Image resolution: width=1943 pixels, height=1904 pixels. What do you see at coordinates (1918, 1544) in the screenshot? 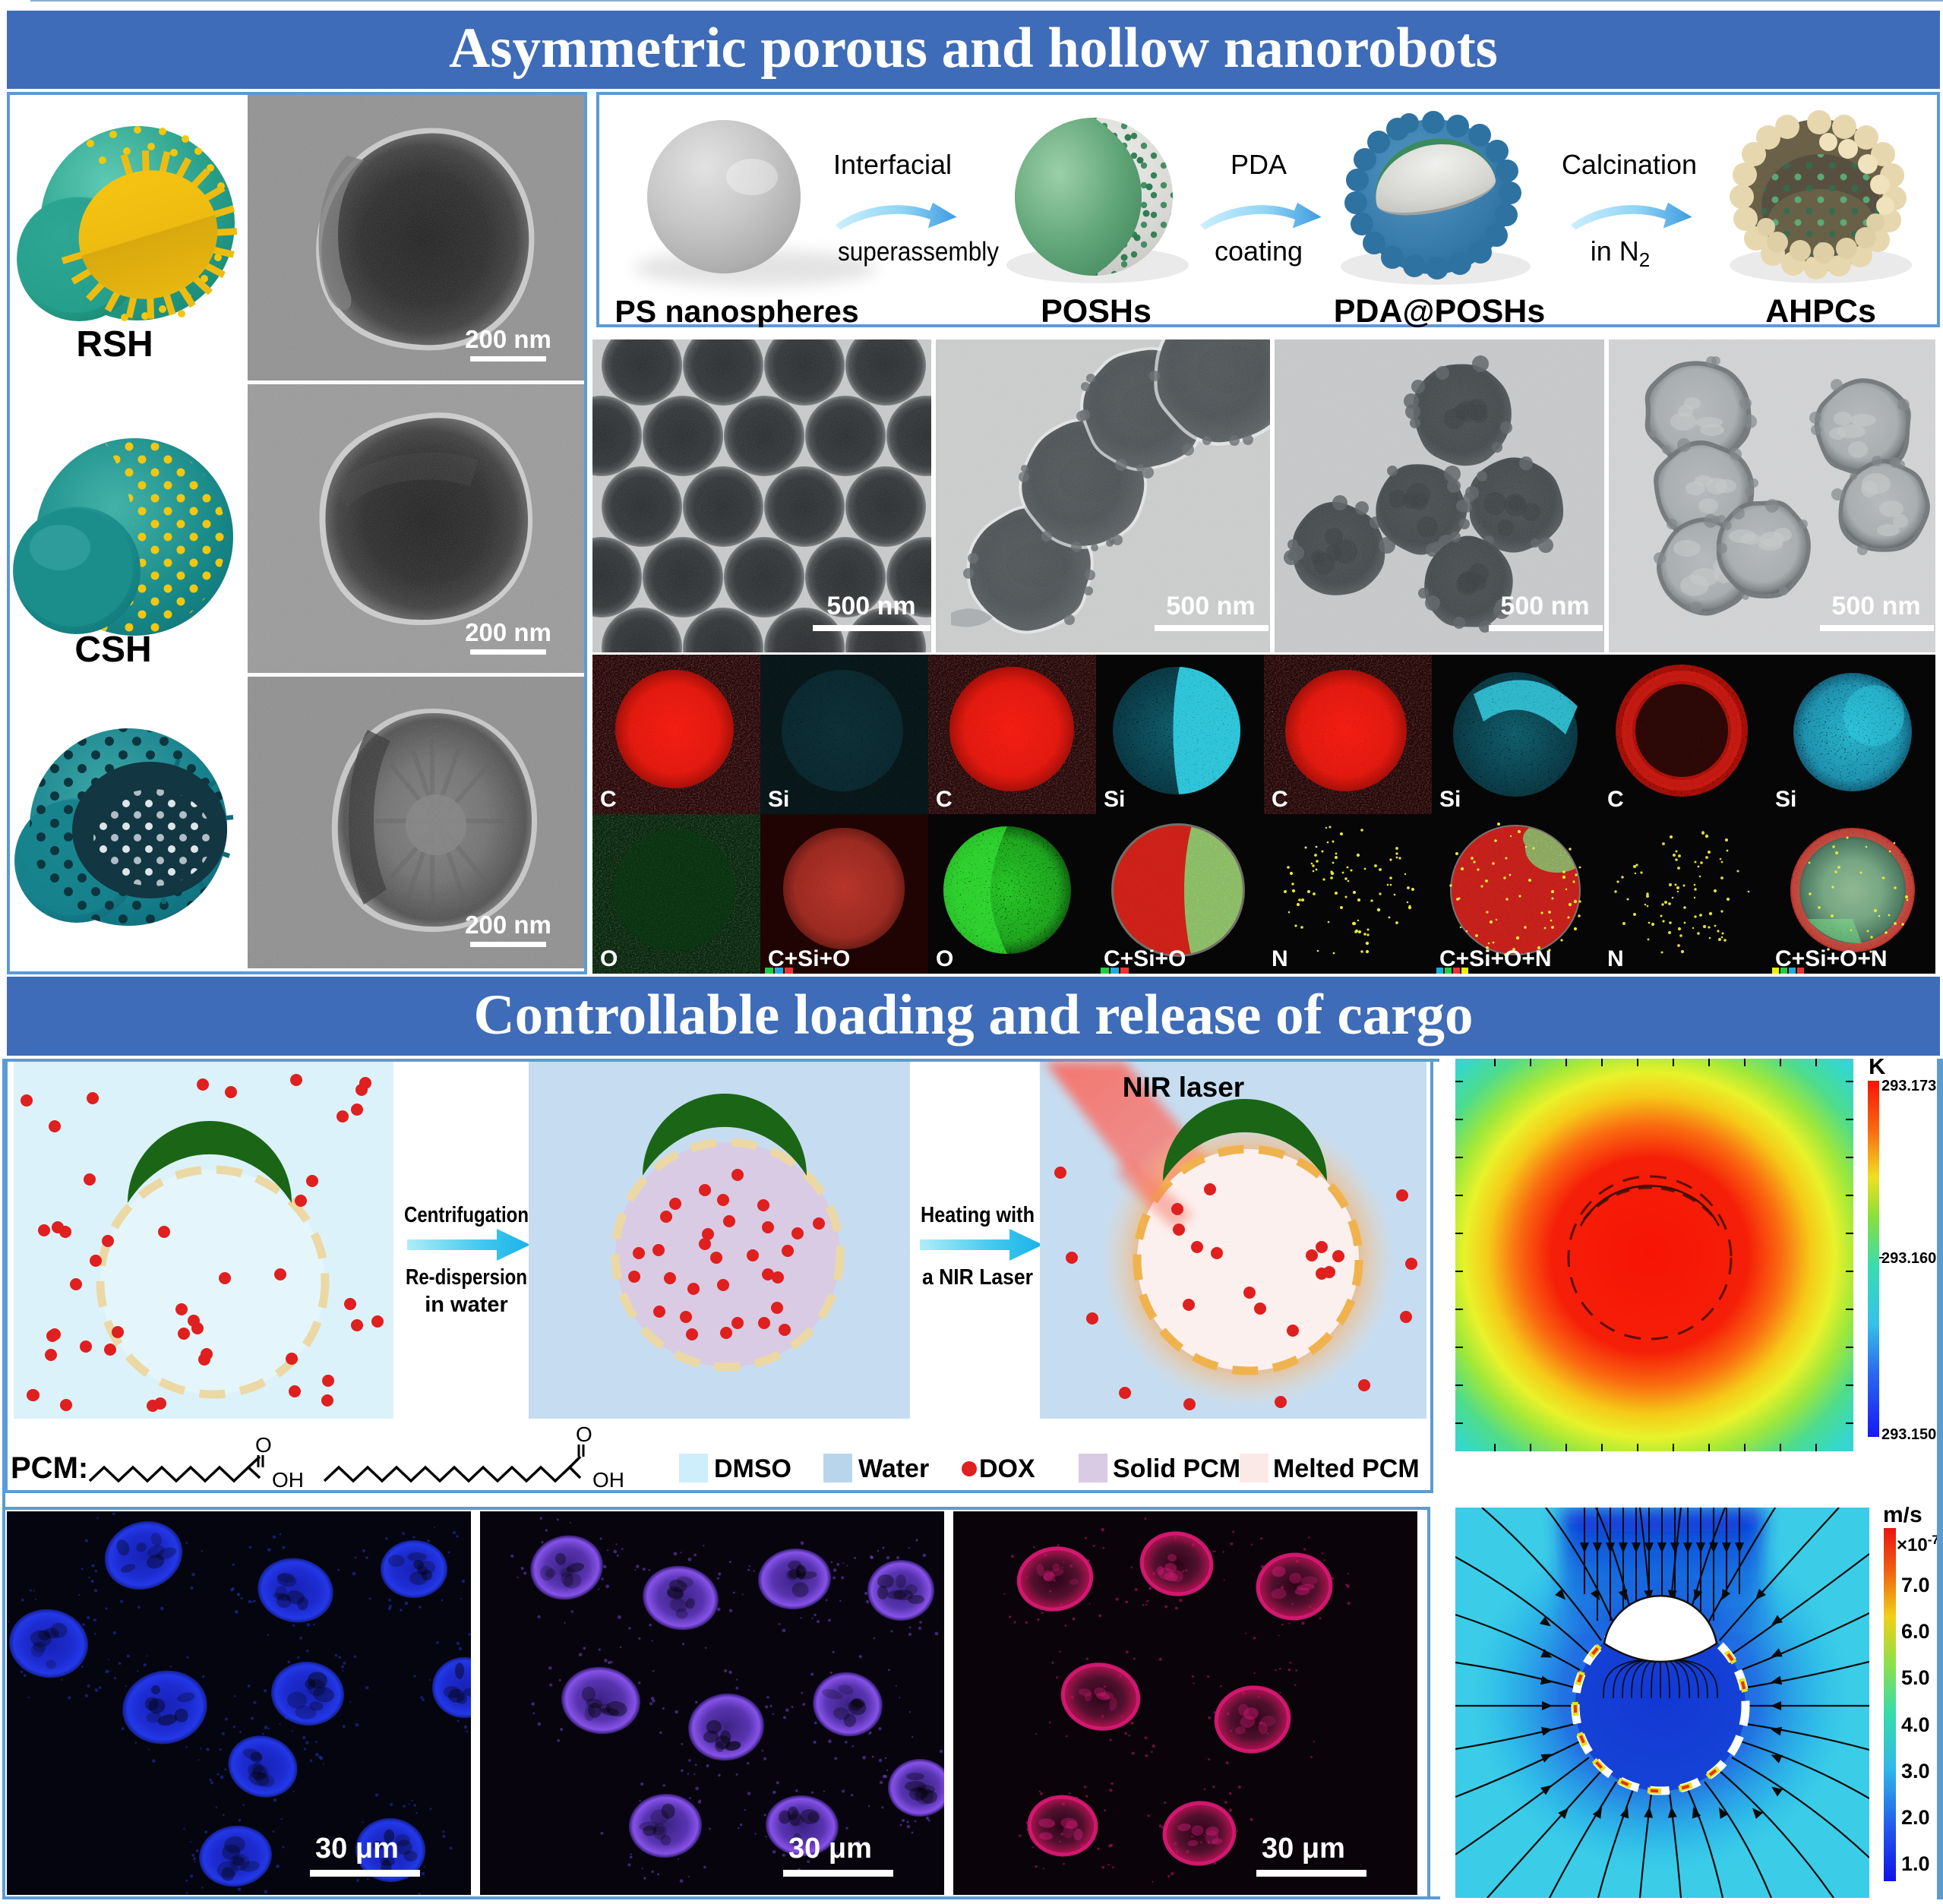
I see `svg-text: ×10⁻⁷` at bounding box center [1918, 1544].